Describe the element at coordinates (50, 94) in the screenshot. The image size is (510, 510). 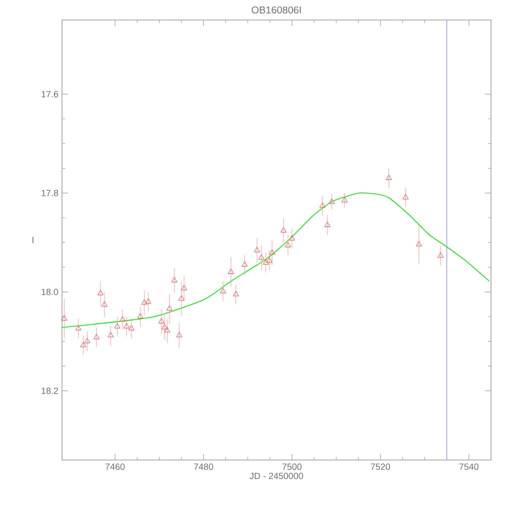
I see `y-tick-label: 17.6` at that location.